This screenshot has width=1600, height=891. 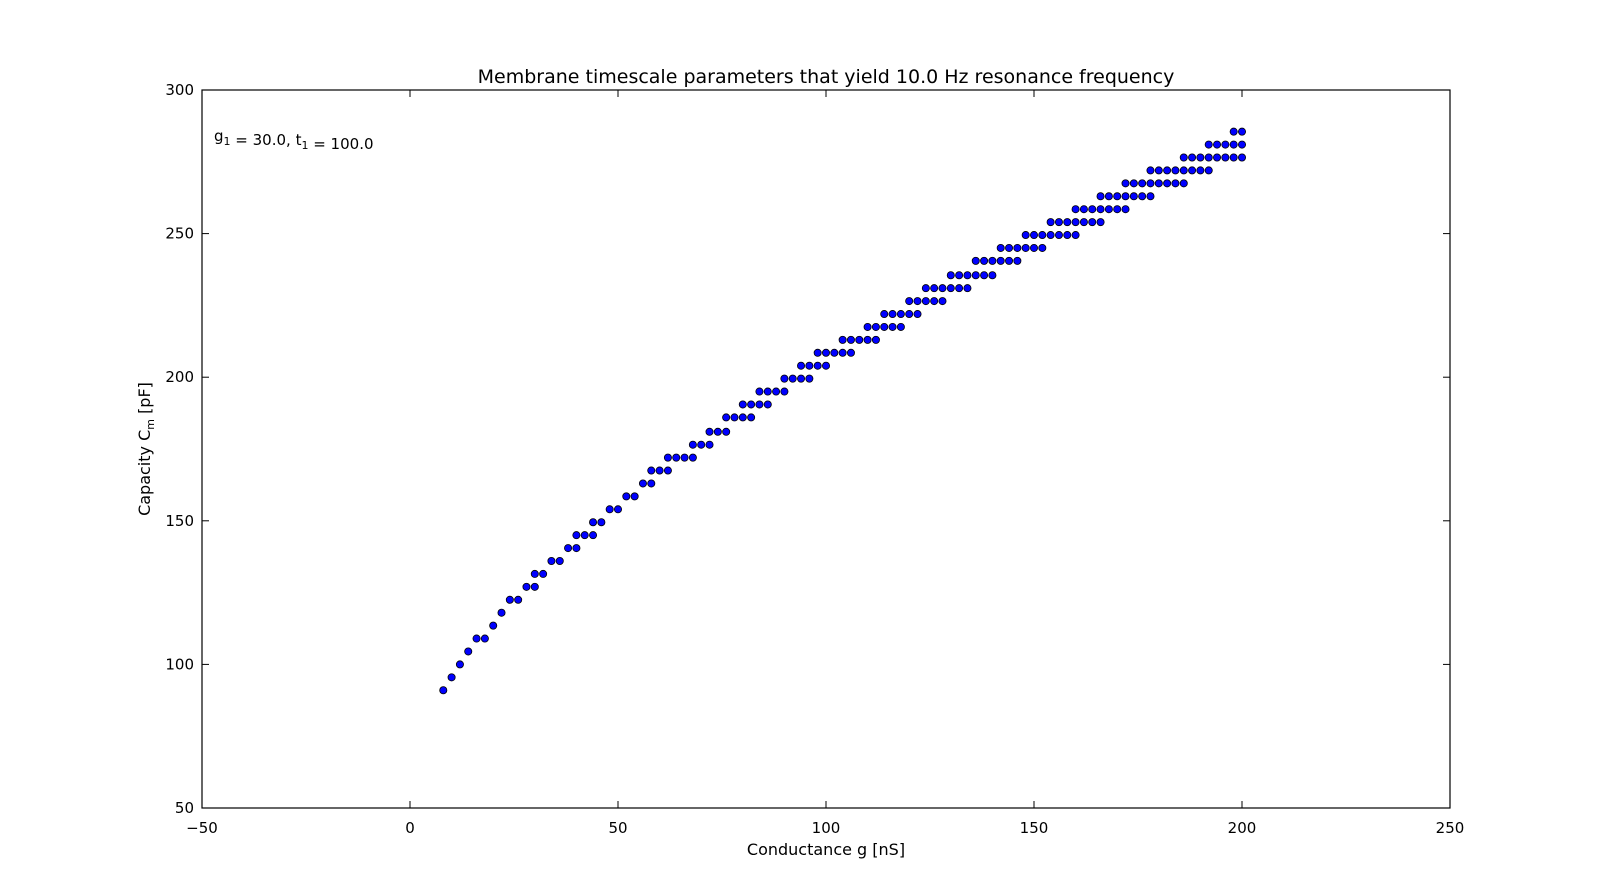 I want to click on y-axis-label: Capacity Cm [pF], so click(x=146, y=449).